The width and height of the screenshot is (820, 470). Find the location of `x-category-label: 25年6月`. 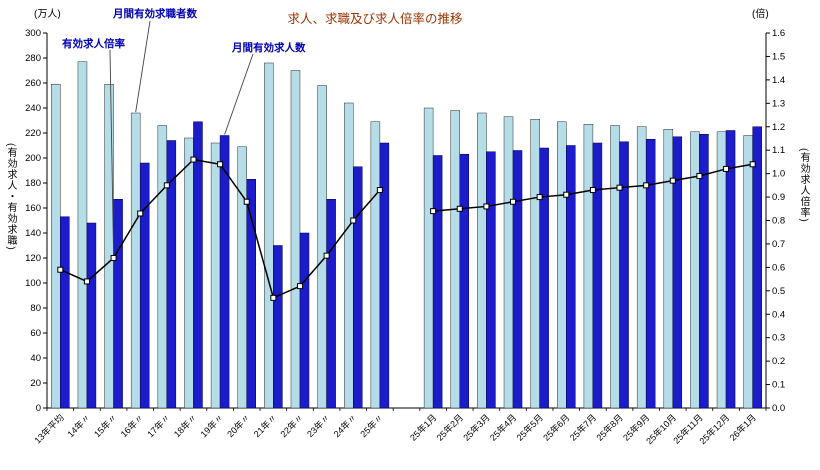

x-category-label: 25年6月 is located at coordinates (556, 427).